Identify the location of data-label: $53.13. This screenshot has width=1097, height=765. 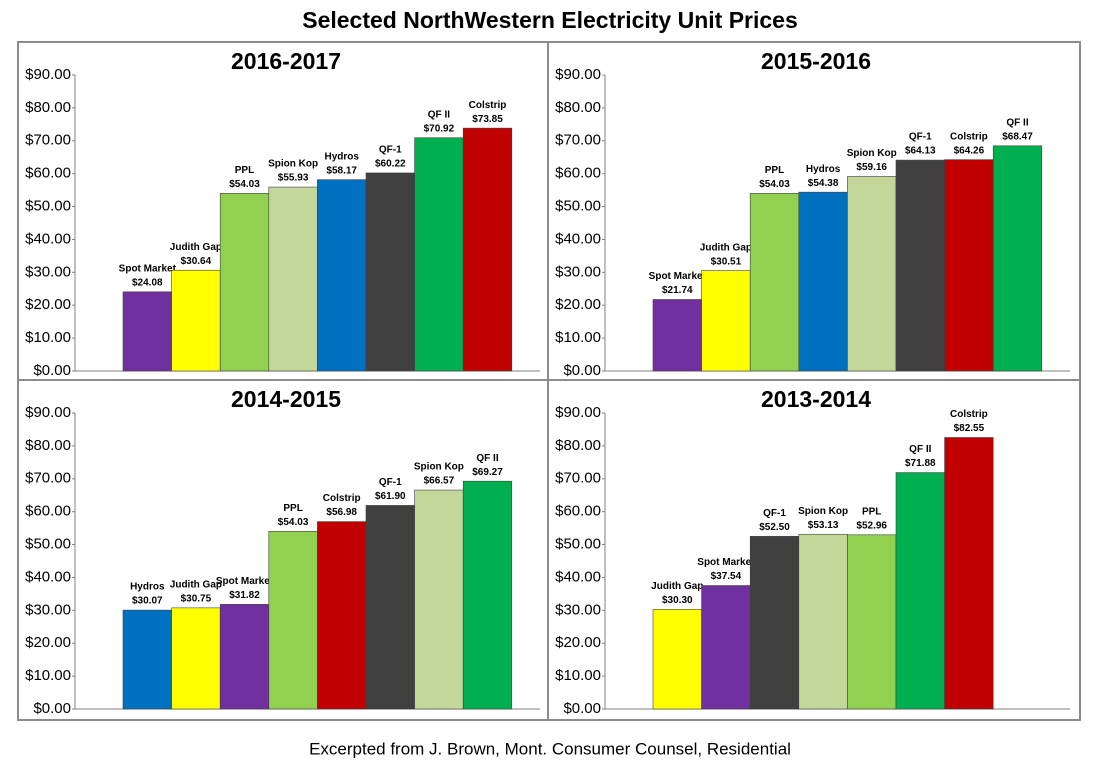
(823, 525).